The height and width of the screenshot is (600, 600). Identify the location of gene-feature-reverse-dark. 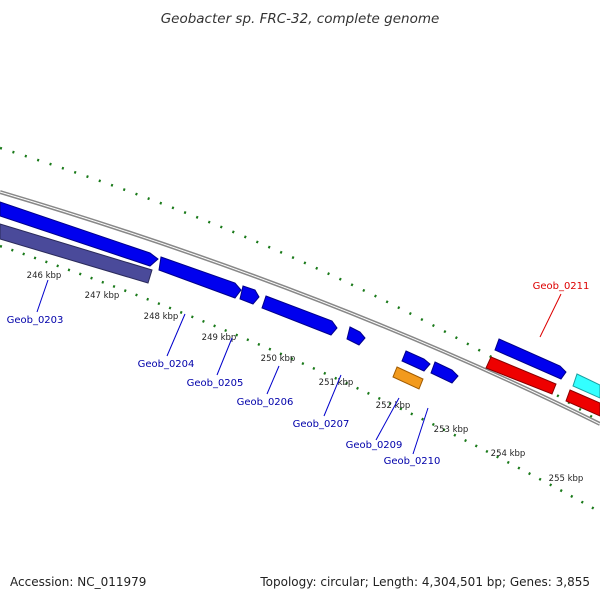
(76, 253).